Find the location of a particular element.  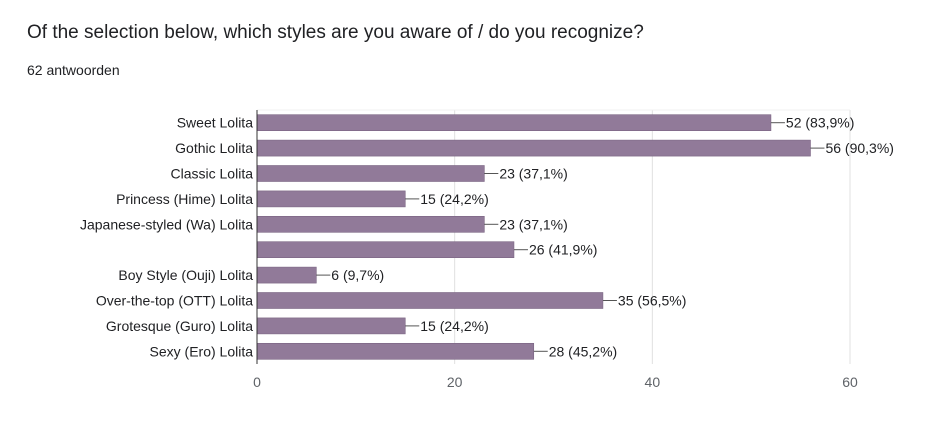

x-tick-labels: 0 20 40 60 is located at coordinates (555, 382).